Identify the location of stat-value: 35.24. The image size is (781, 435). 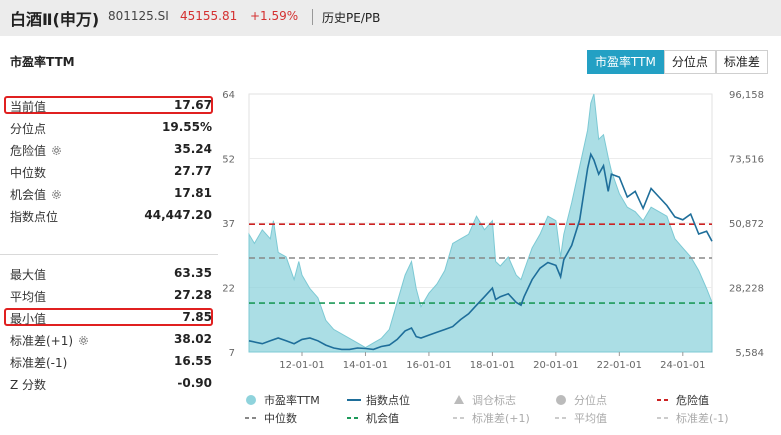
(193, 149).